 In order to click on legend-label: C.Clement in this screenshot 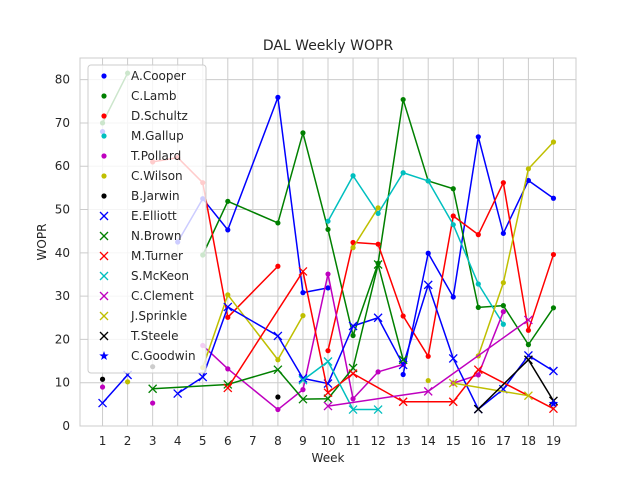, I will do `click(162, 296)`.